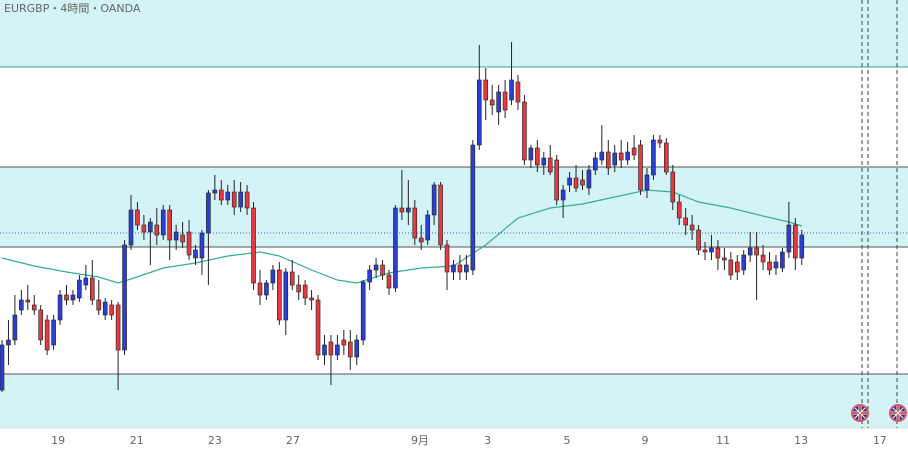 This screenshot has width=908, height=454. I want to click on x-tick-label: 27, so click(293, 440).